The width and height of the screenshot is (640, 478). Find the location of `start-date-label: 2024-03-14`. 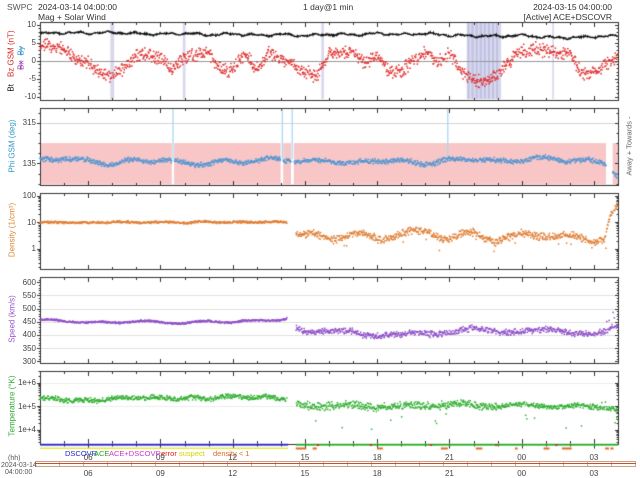

start-date-label: 2024-03-14 is located at coordinates (19, 465).